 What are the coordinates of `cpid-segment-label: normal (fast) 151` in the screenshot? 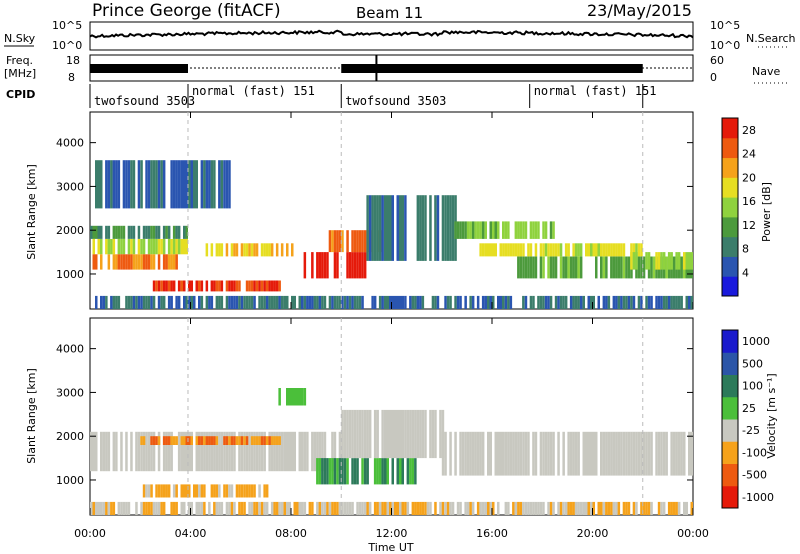 It's located at (595, 91).